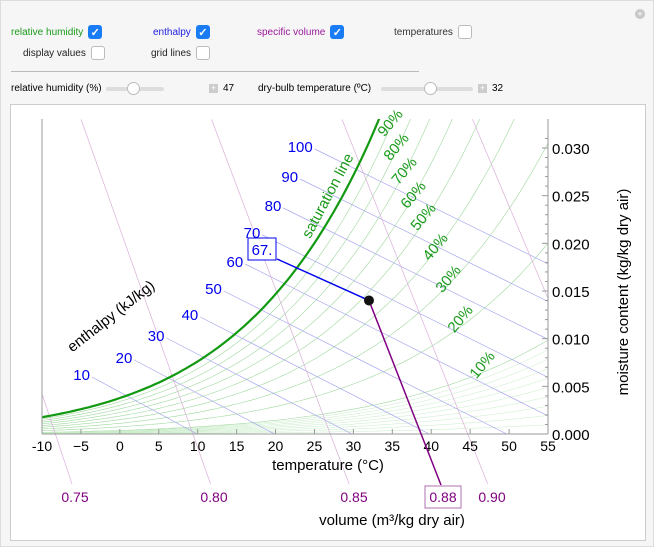 This screenshot has height=547, width=654. Describe the element at coordinates (460, 319) in the screenshot. I see `rh-label-20: 20%` at that location.